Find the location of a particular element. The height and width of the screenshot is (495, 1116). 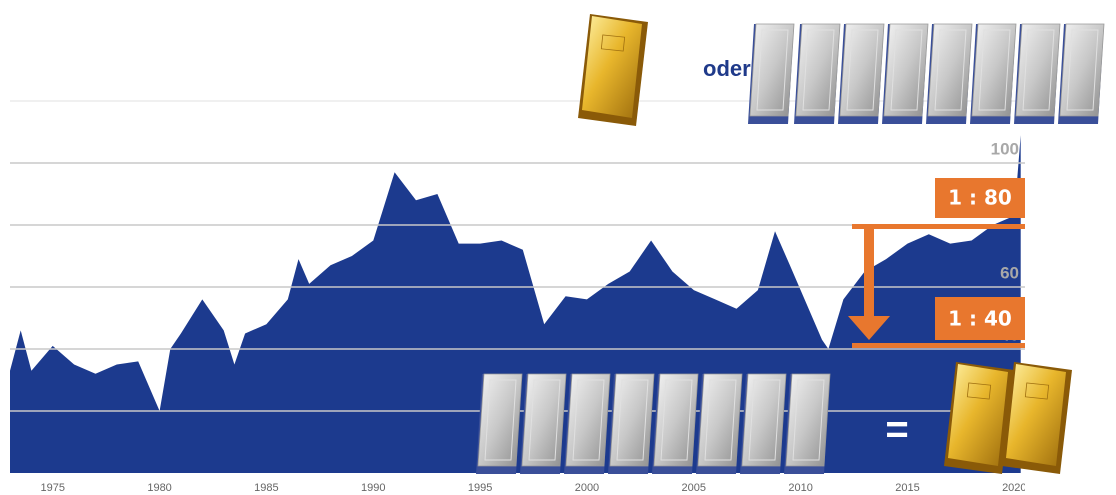

x-tick-label: 2015 is located at coordinates (907, 488).